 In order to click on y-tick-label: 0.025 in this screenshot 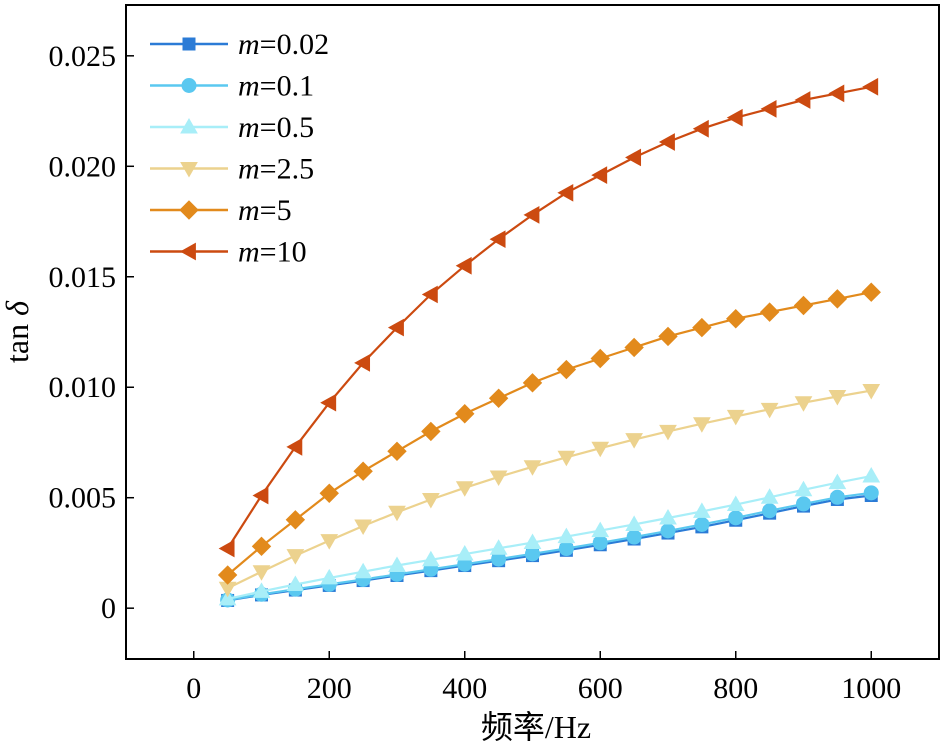, I will do `click(83, 56)`.